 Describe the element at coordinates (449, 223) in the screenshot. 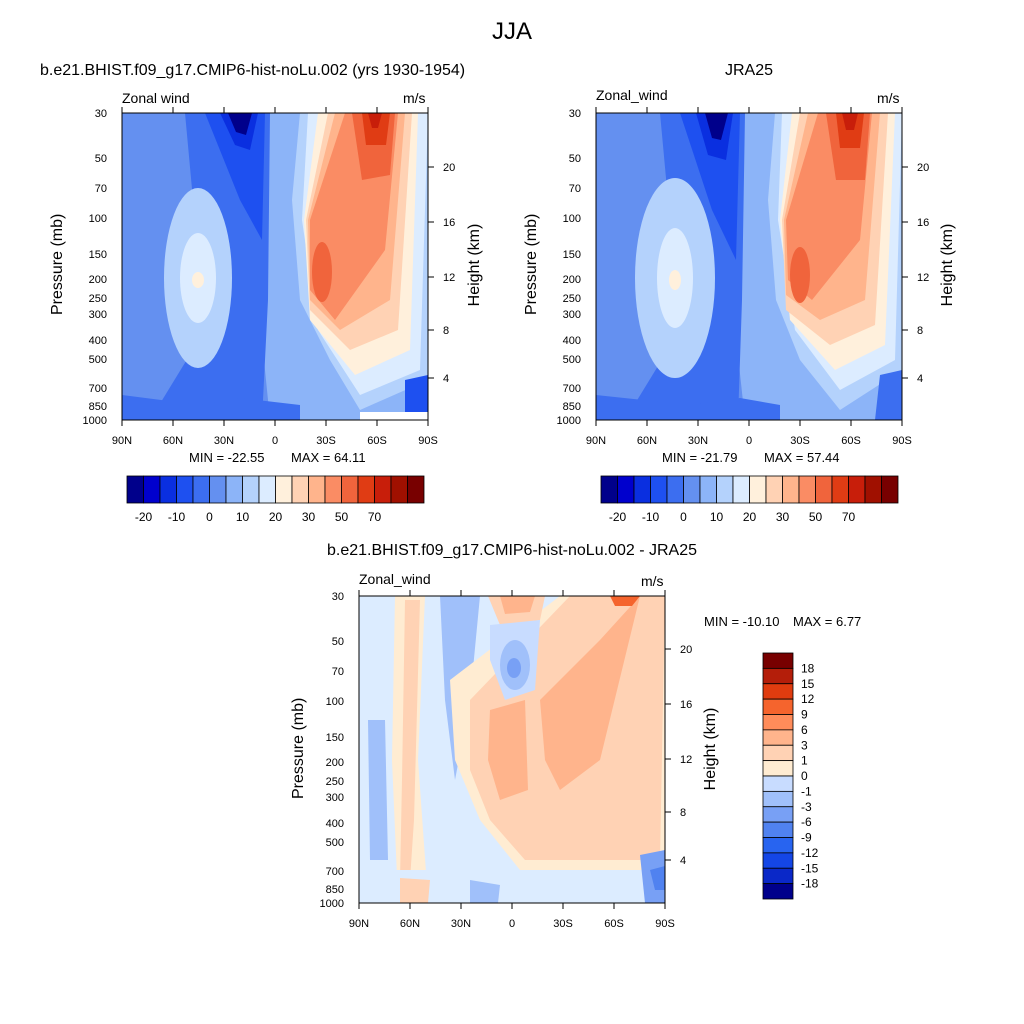

I see `y-right-tick-label: 16` at that location.